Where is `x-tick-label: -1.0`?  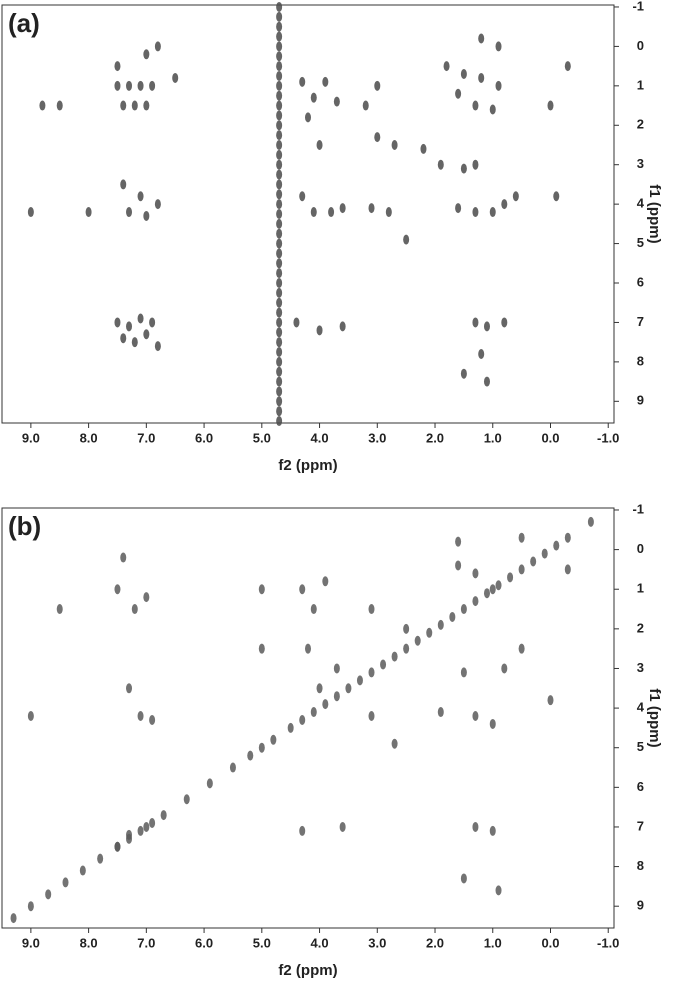 x-tick-label: -1.0 is located at coordinates (608, 942).